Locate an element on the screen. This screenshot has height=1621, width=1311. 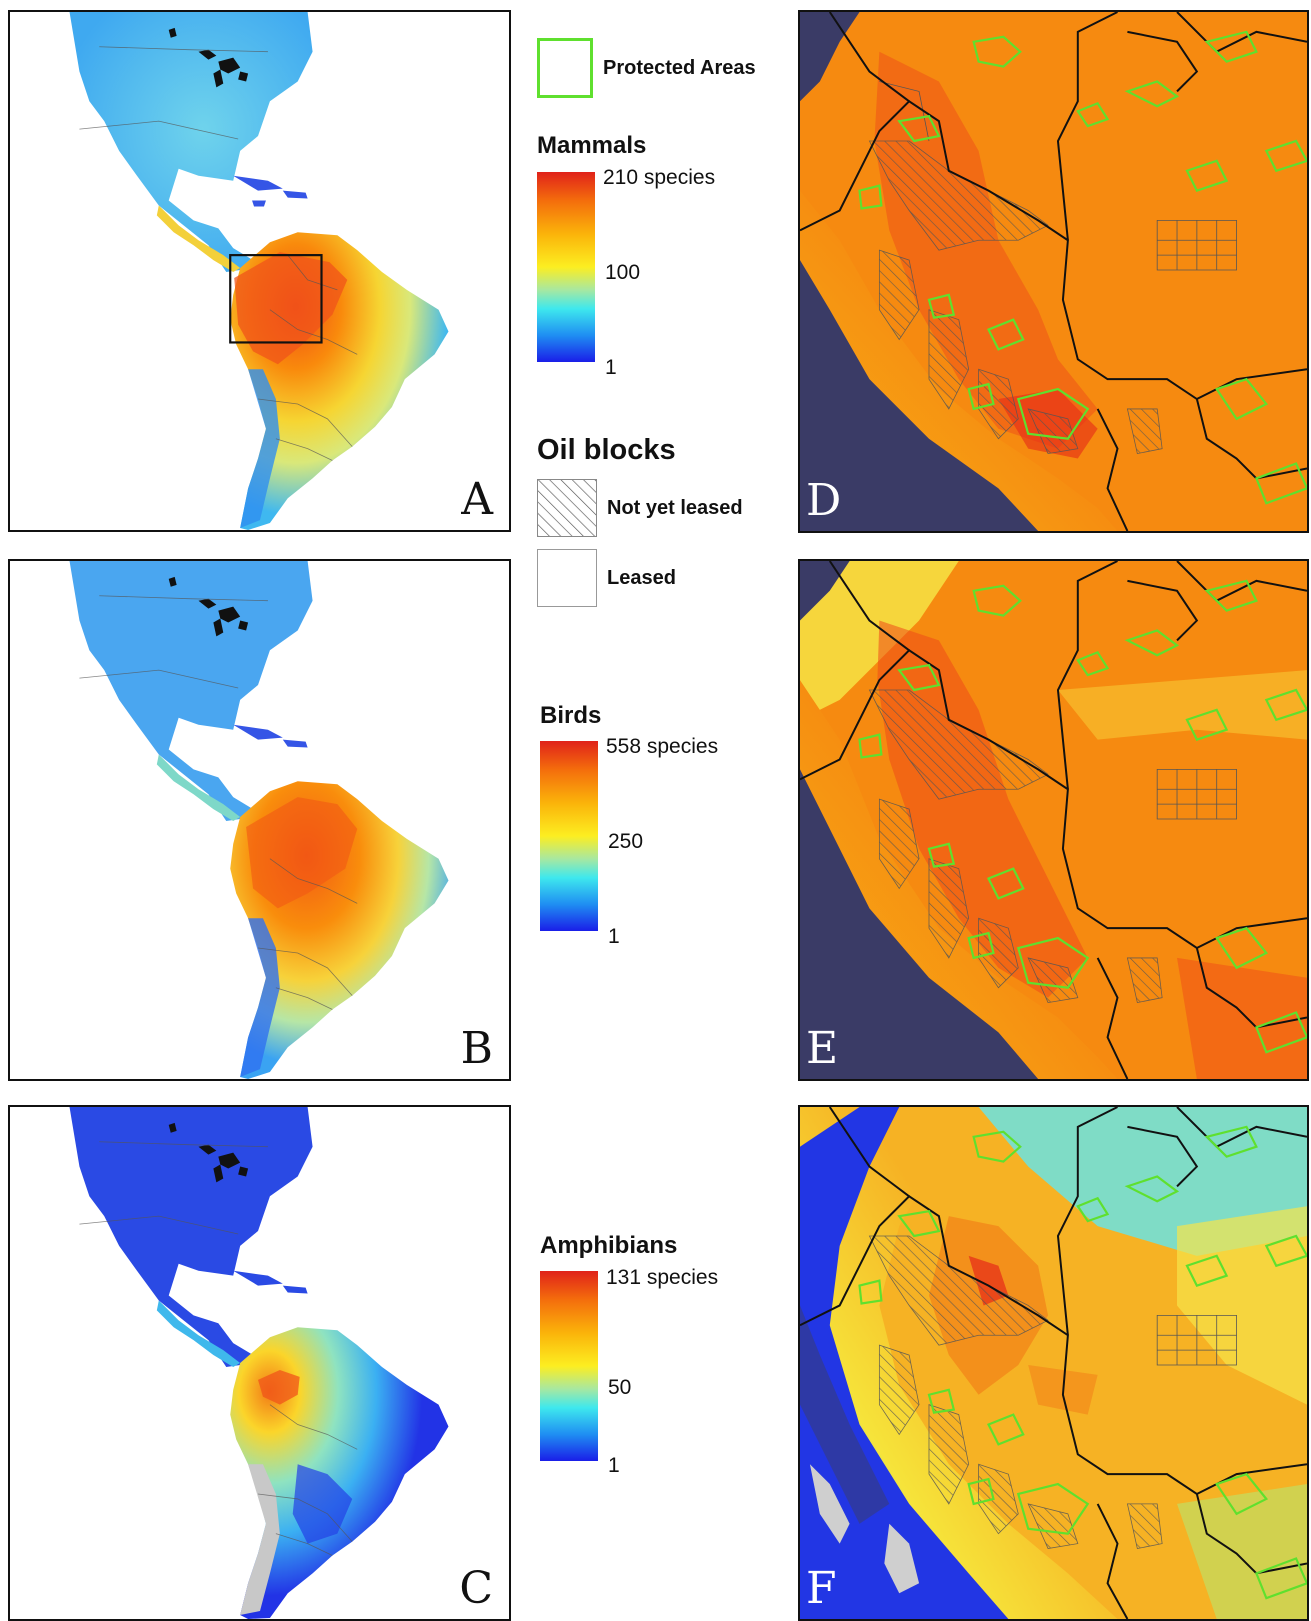
panel-letter-d: D is located at coordinates (824, 500).